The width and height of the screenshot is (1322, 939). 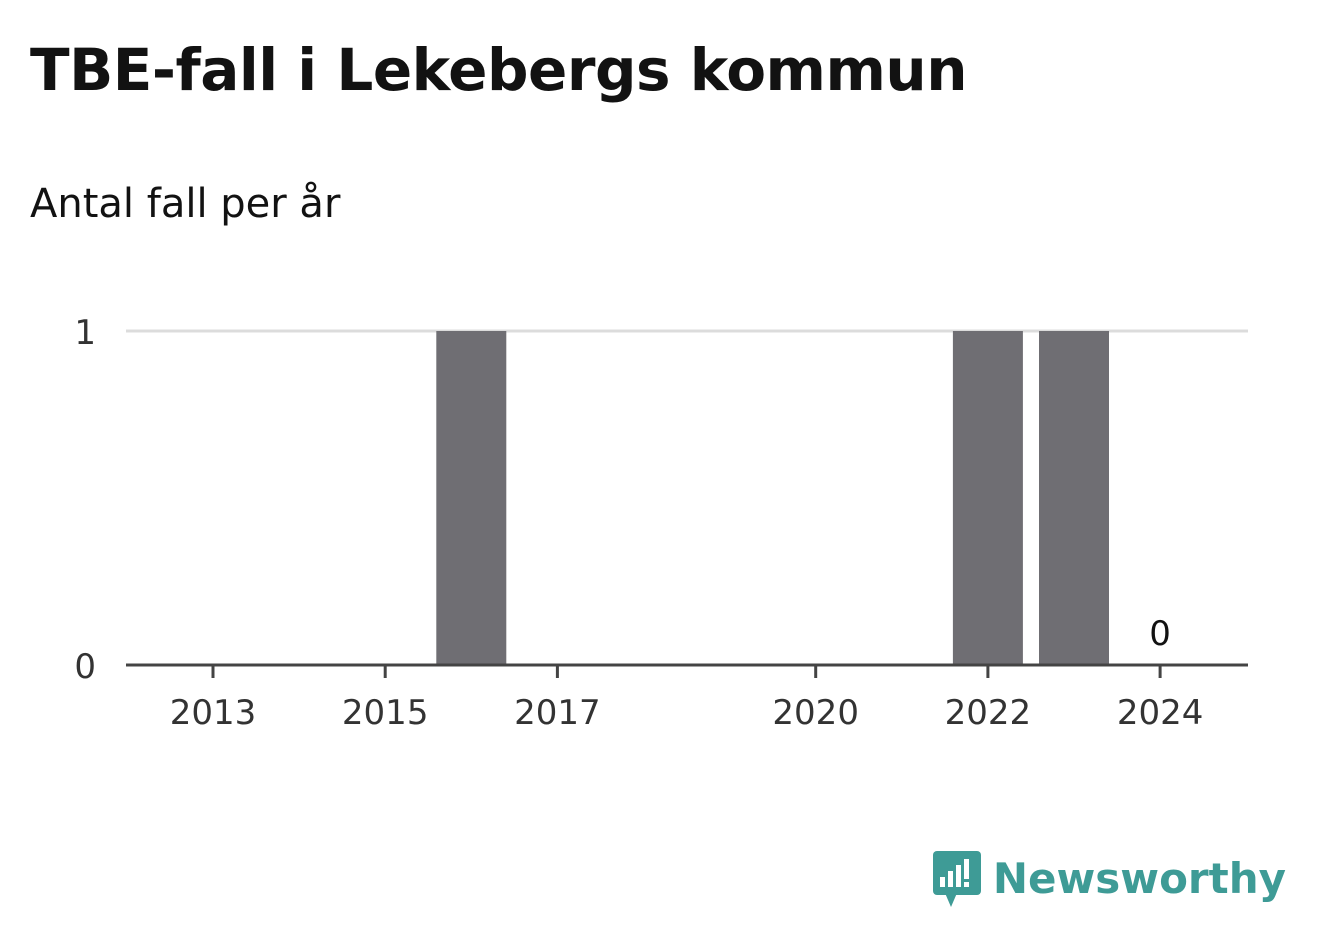 What do you see at coordinates (471, 498) in the screenshot?
I see `bar-2016` at bounding box center [471, 498].